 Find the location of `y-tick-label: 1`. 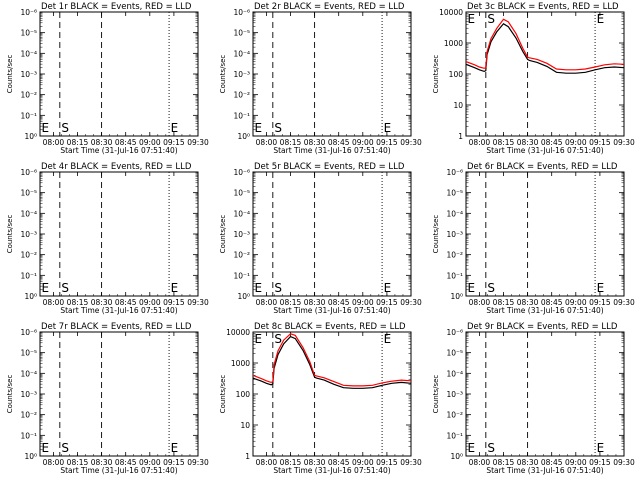

y-tick-label: 1 is located at coordinates (460, 136).